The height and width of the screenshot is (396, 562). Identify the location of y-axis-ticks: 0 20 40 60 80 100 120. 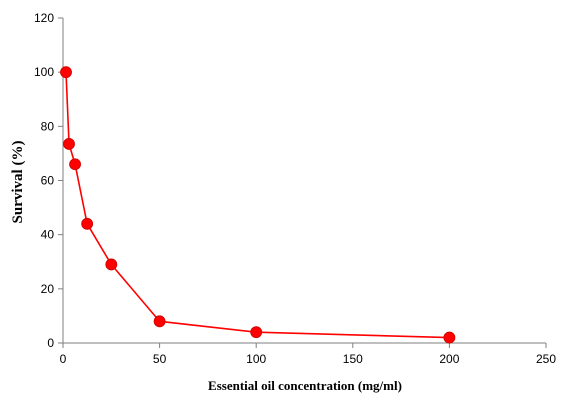
(48, 180).